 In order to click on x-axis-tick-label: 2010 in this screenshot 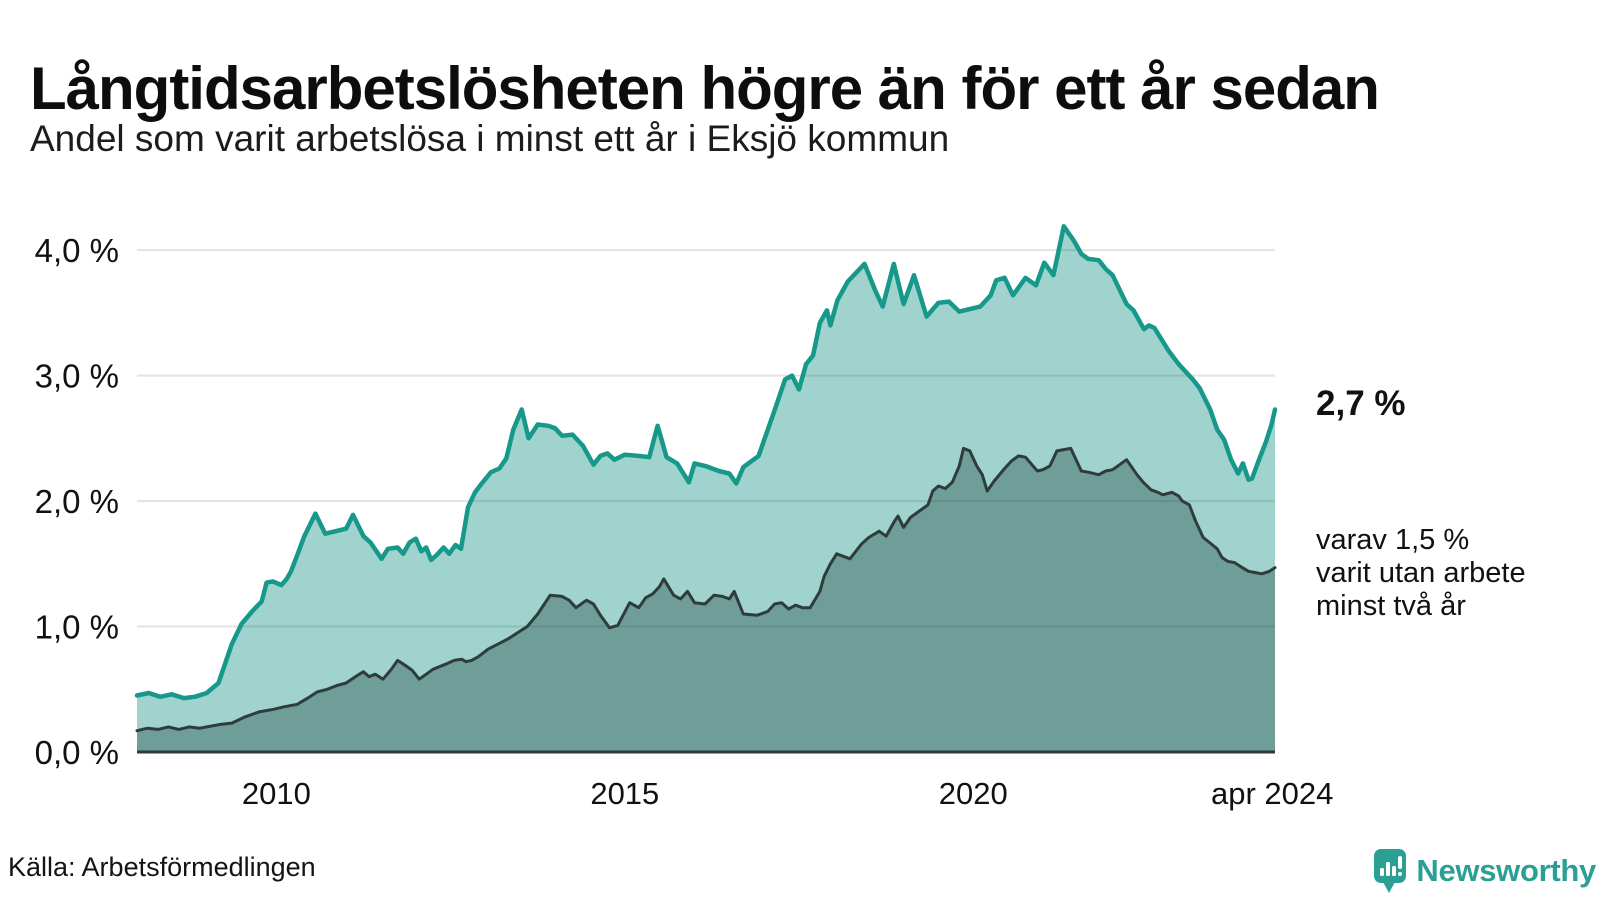, I will do `click(276, 793)`.